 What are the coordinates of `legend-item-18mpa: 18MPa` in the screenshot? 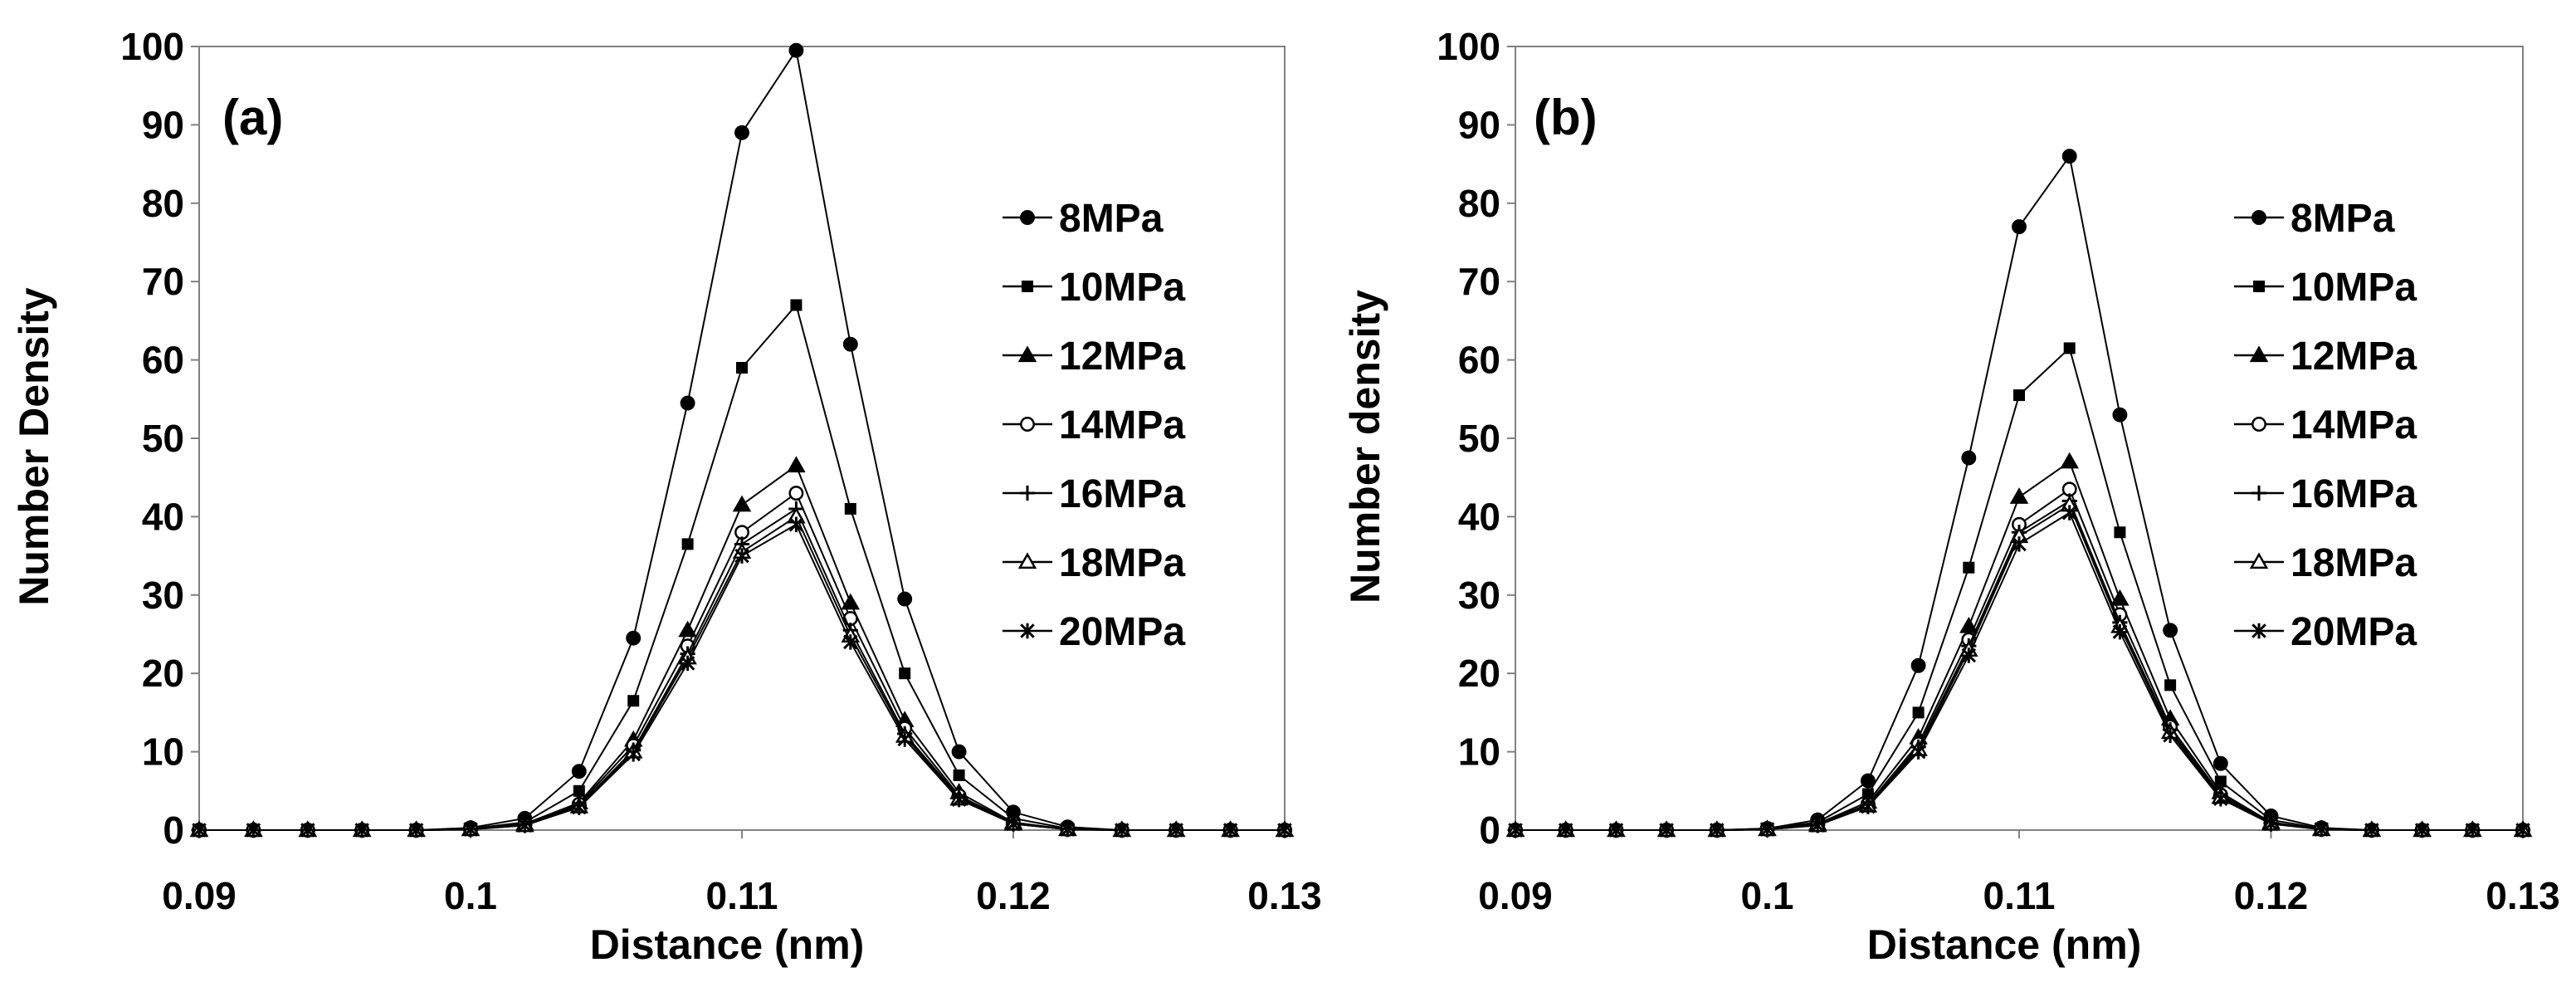 It's located at (2326, 563).